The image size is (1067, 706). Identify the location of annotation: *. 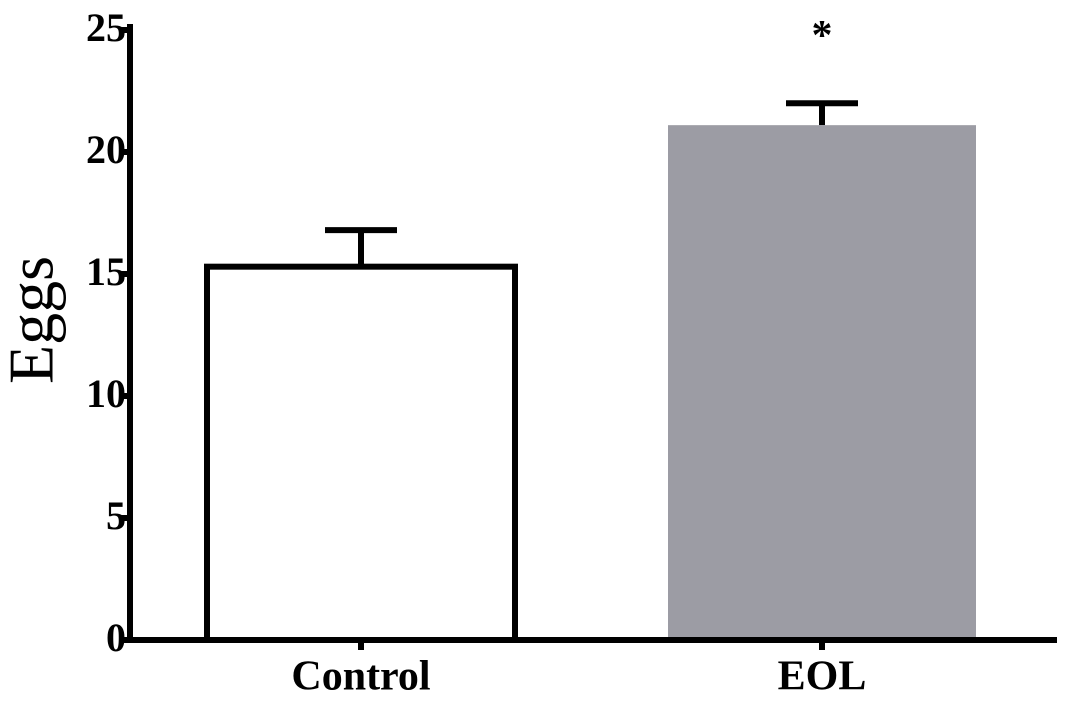
(822, 36).